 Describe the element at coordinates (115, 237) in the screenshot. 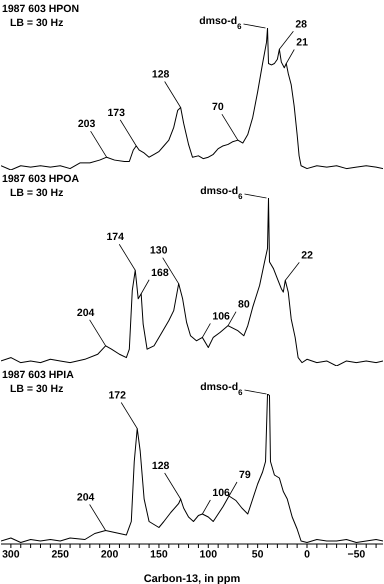

I see `annotation: 174` at that location.